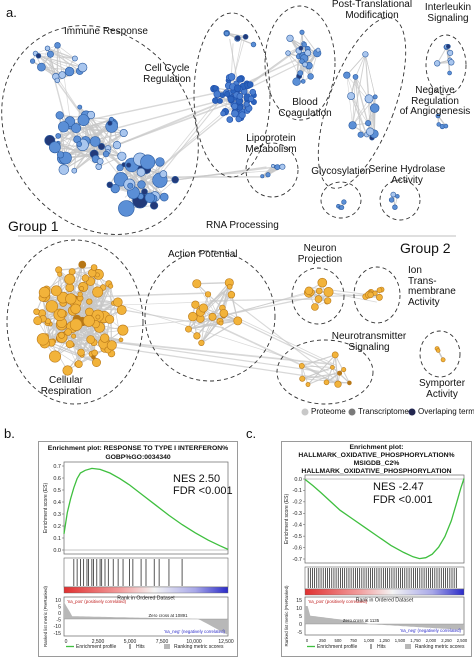 The width and height of the screenshot is (474, 659). What do you see at coordinates (226, 642) in the screenshot?
I see `x-tick-label: 12,500` at bounding box center [226, 642].